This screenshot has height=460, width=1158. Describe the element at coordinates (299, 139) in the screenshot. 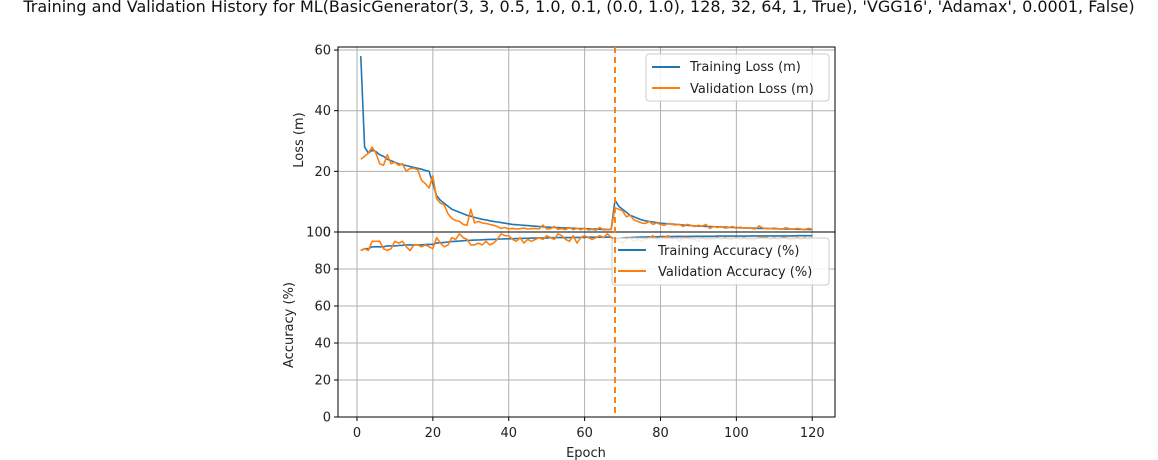

I see `loss-y-axis-label: Loss (m)` at that location.